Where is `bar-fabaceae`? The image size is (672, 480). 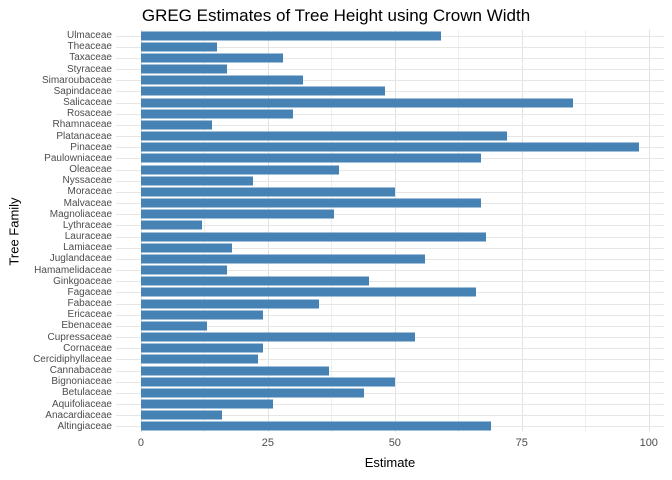
bar-fabaceae is located at coordinates (229, 304).